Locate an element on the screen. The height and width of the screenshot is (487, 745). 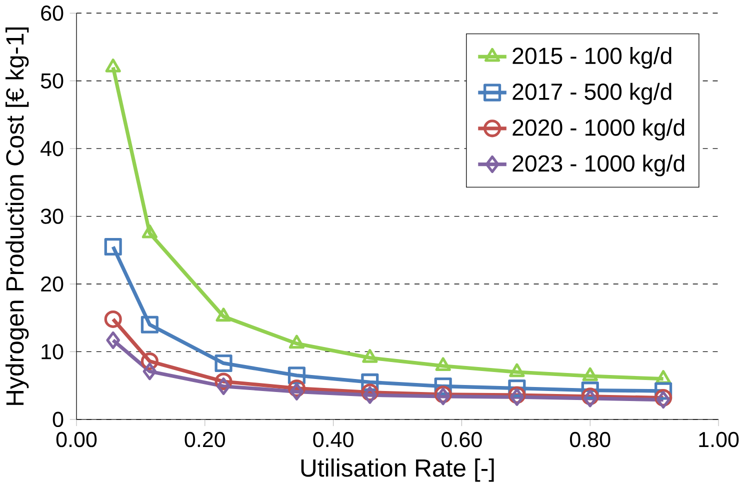
y-tick-label: 0 is located at coordinates (58, 419).